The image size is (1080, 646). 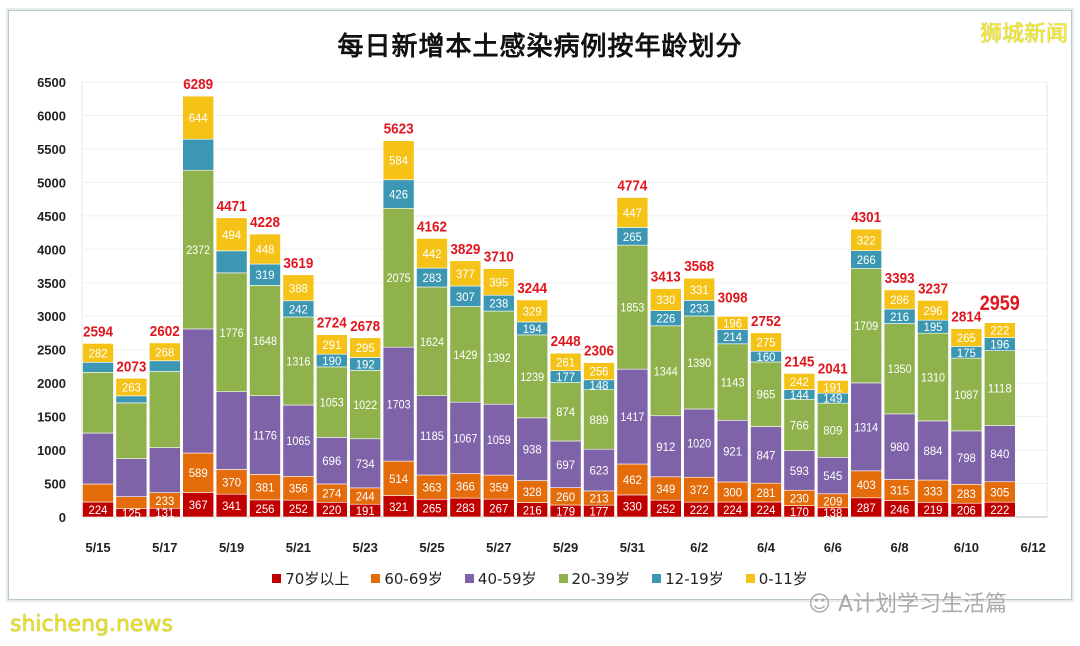 What do you see at coordinates (365, 348) in the screenshot?
I see `segment-label: 295` at bounding box center [365, 348].